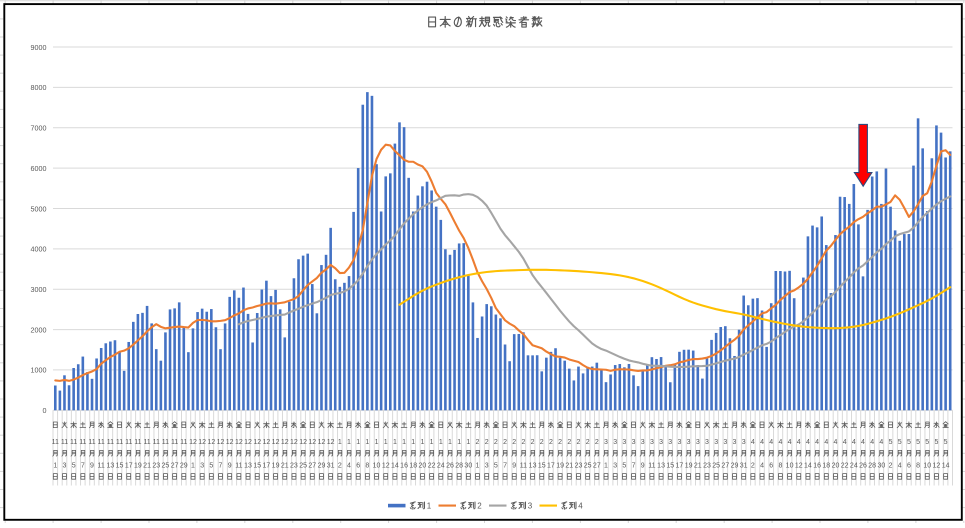 The height and width of the screenshot is (528, 965). Describe the element at coordinates (377, 465) in the screenshot. I see `svg-text: 10` at that location.